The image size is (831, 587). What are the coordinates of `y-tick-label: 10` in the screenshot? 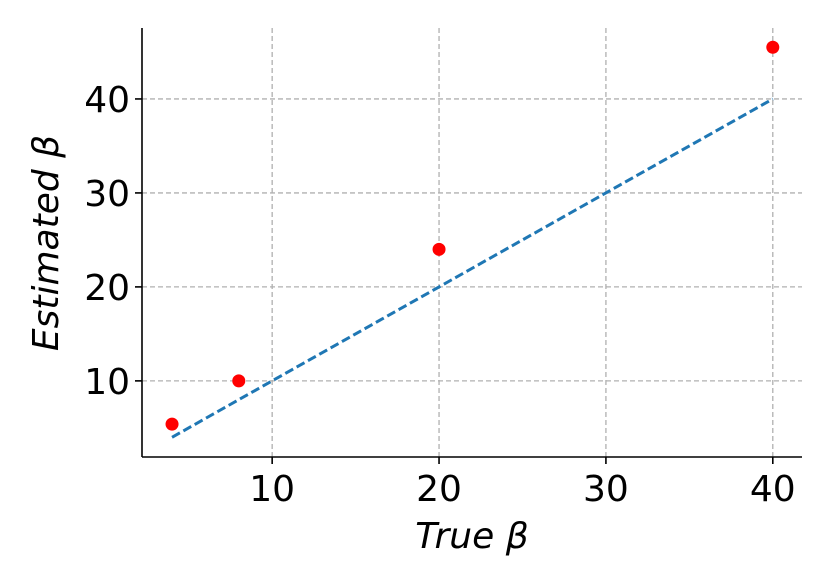 It's located at (107, 382).